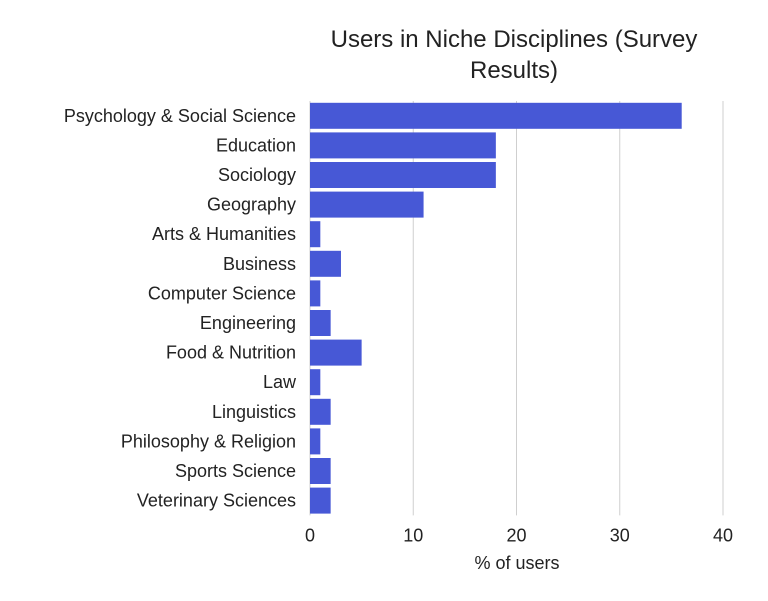  What do you see at coordinates (251, 205) in the screenshot?
I see `category-label: Geography` at bounding box center [251, 205].